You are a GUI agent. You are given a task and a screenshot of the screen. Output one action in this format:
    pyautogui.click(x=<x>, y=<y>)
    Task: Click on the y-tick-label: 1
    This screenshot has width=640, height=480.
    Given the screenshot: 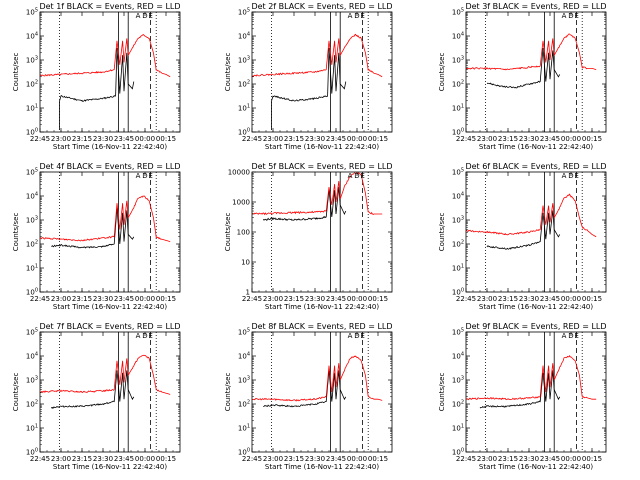 What is the action you would take?
    pyautogui.click(x=248, y=293)
    